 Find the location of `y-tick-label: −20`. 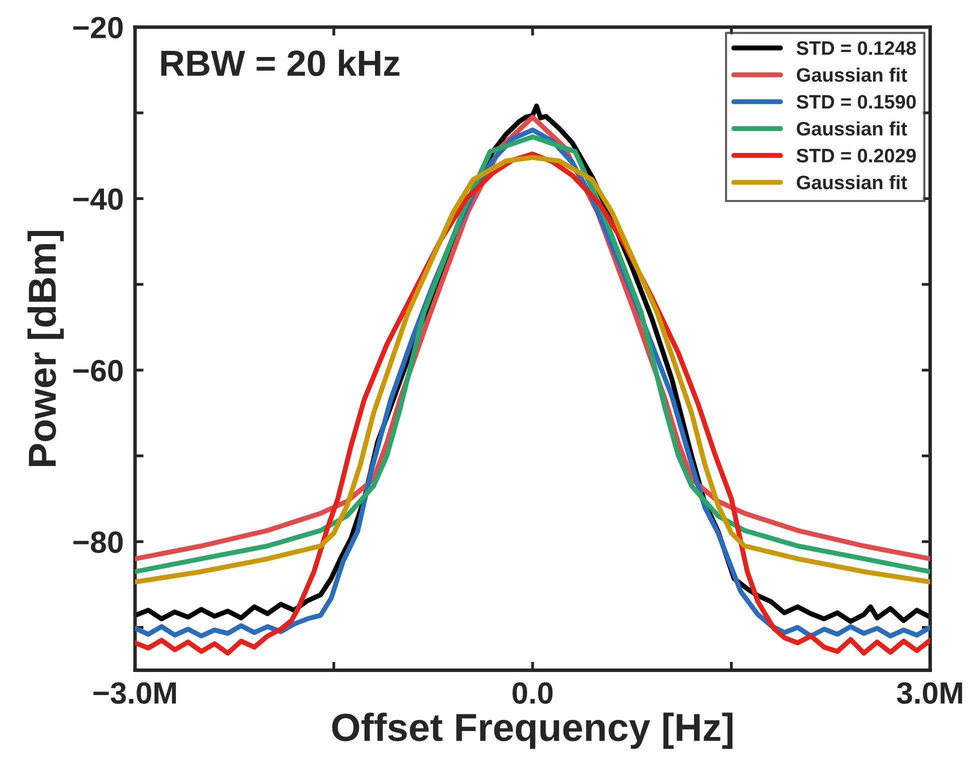

y-tick-label: −20 is located at coordinates (98, 27).